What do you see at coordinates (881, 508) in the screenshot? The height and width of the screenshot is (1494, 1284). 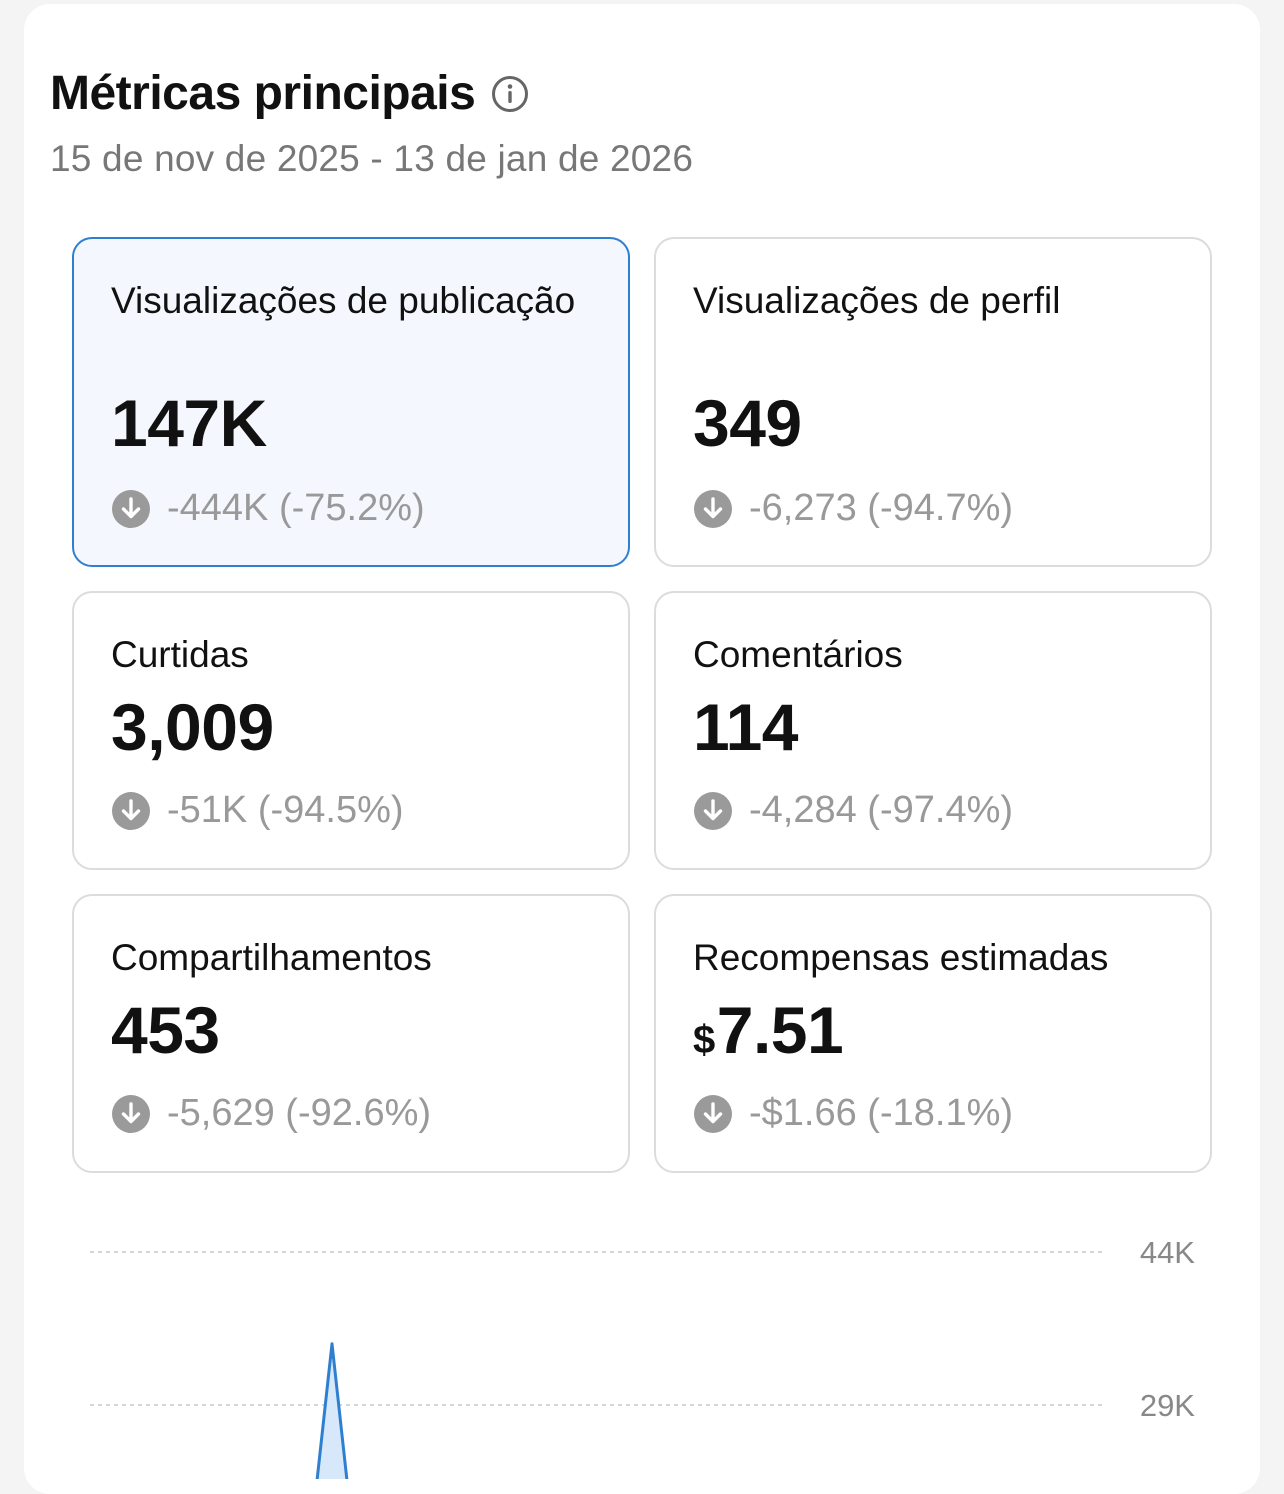 I see `metric-change-text: -6,273 (-94.7%)` at bounding box center [881, 508].